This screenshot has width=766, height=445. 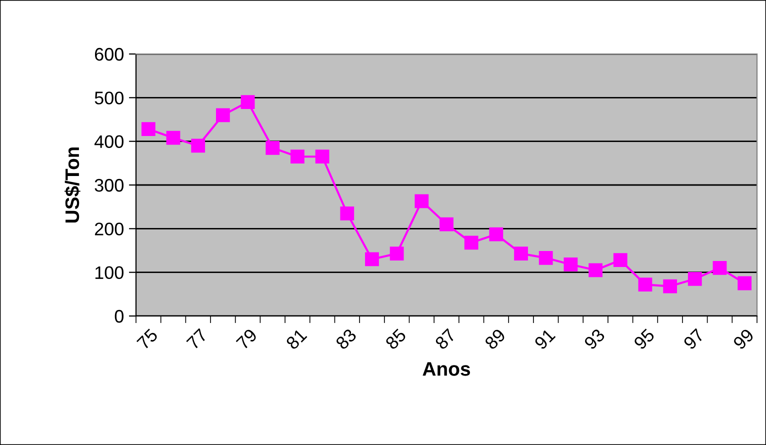 I want to click on y-tick-label: 0, so click(x=119, y=316).